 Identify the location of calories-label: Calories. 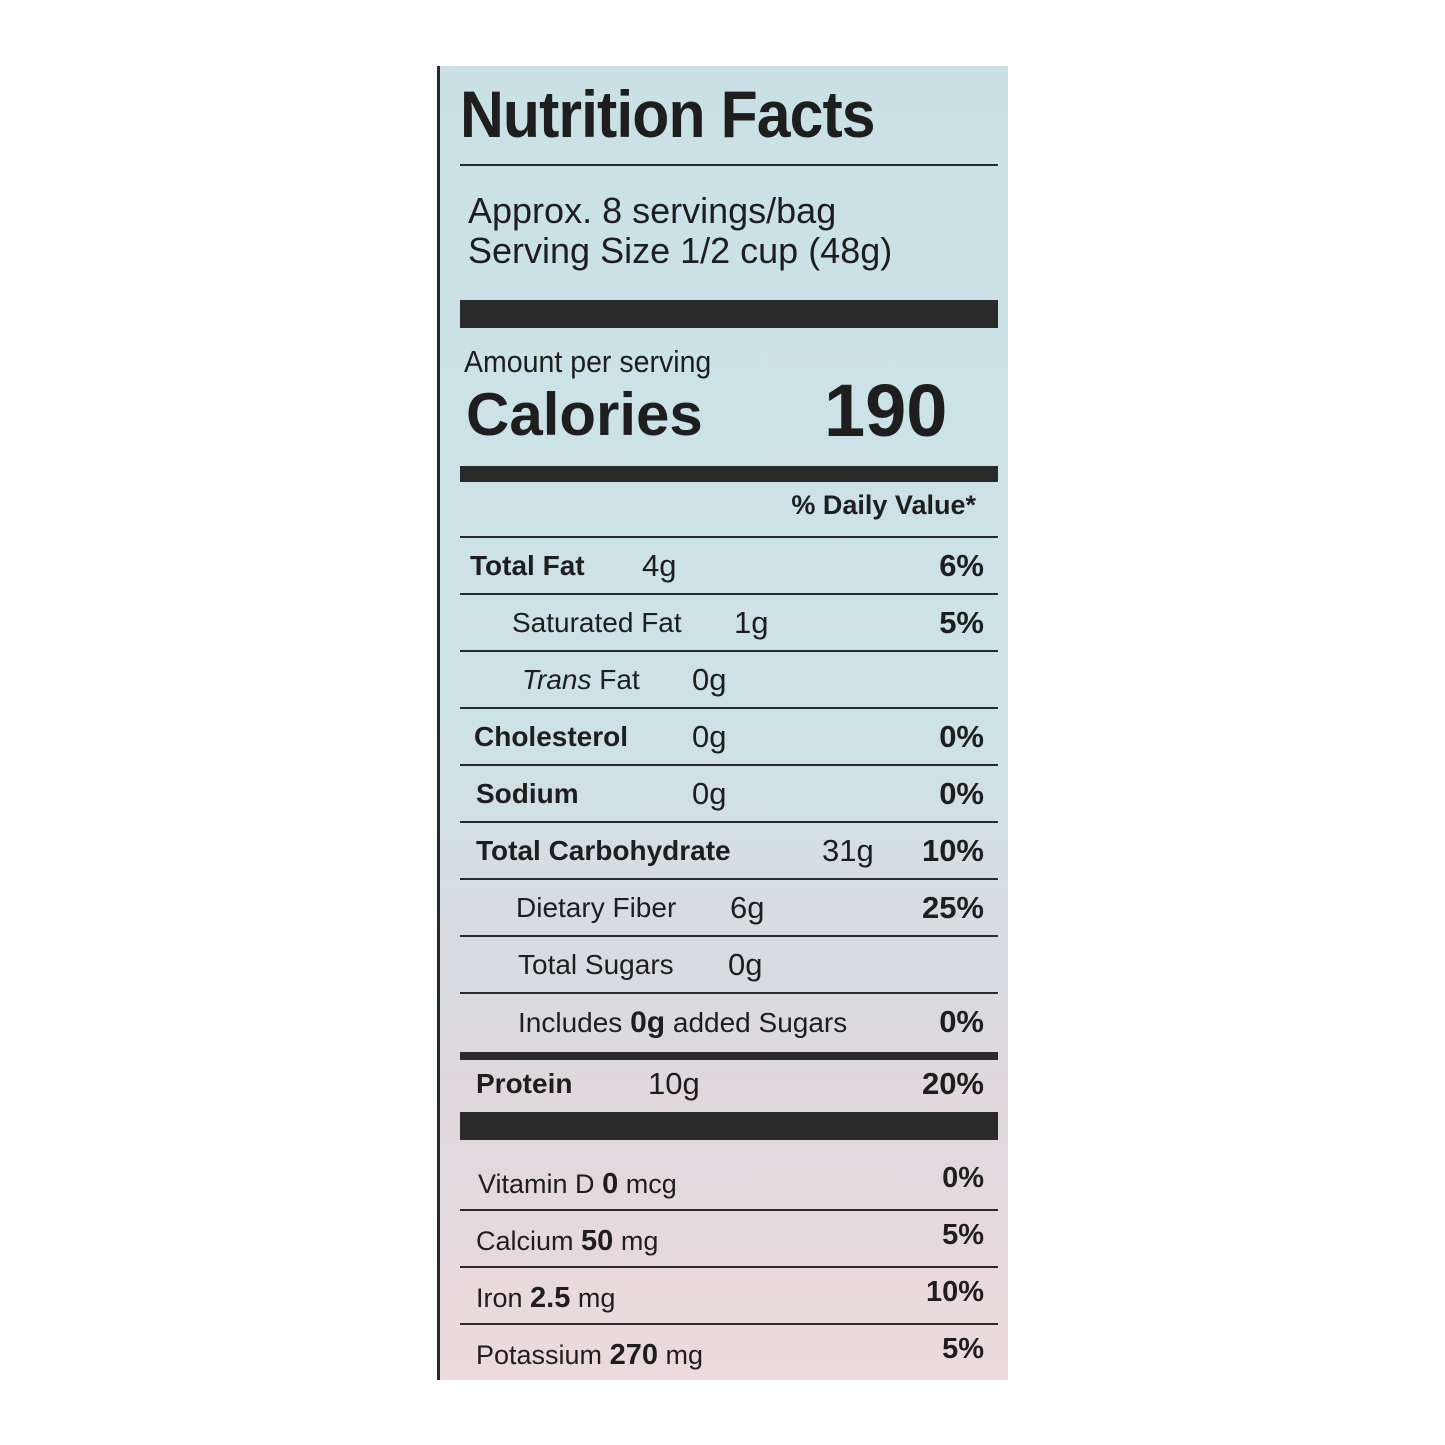
(584, 414).